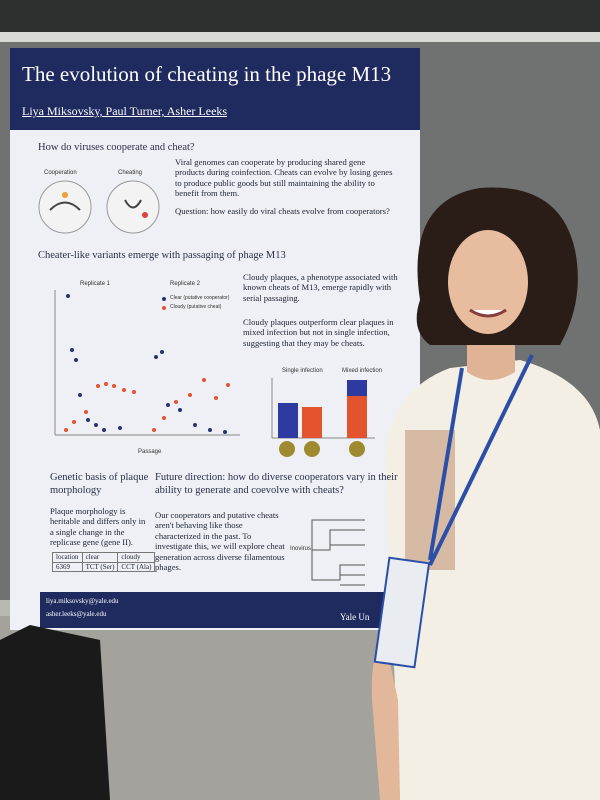 The image size is (600, 800). What do you see at coordinates (200, 298) in the screenshot?
I see `legend-entry: Clear (putative cooperator)` at bounding box center [200, 298].